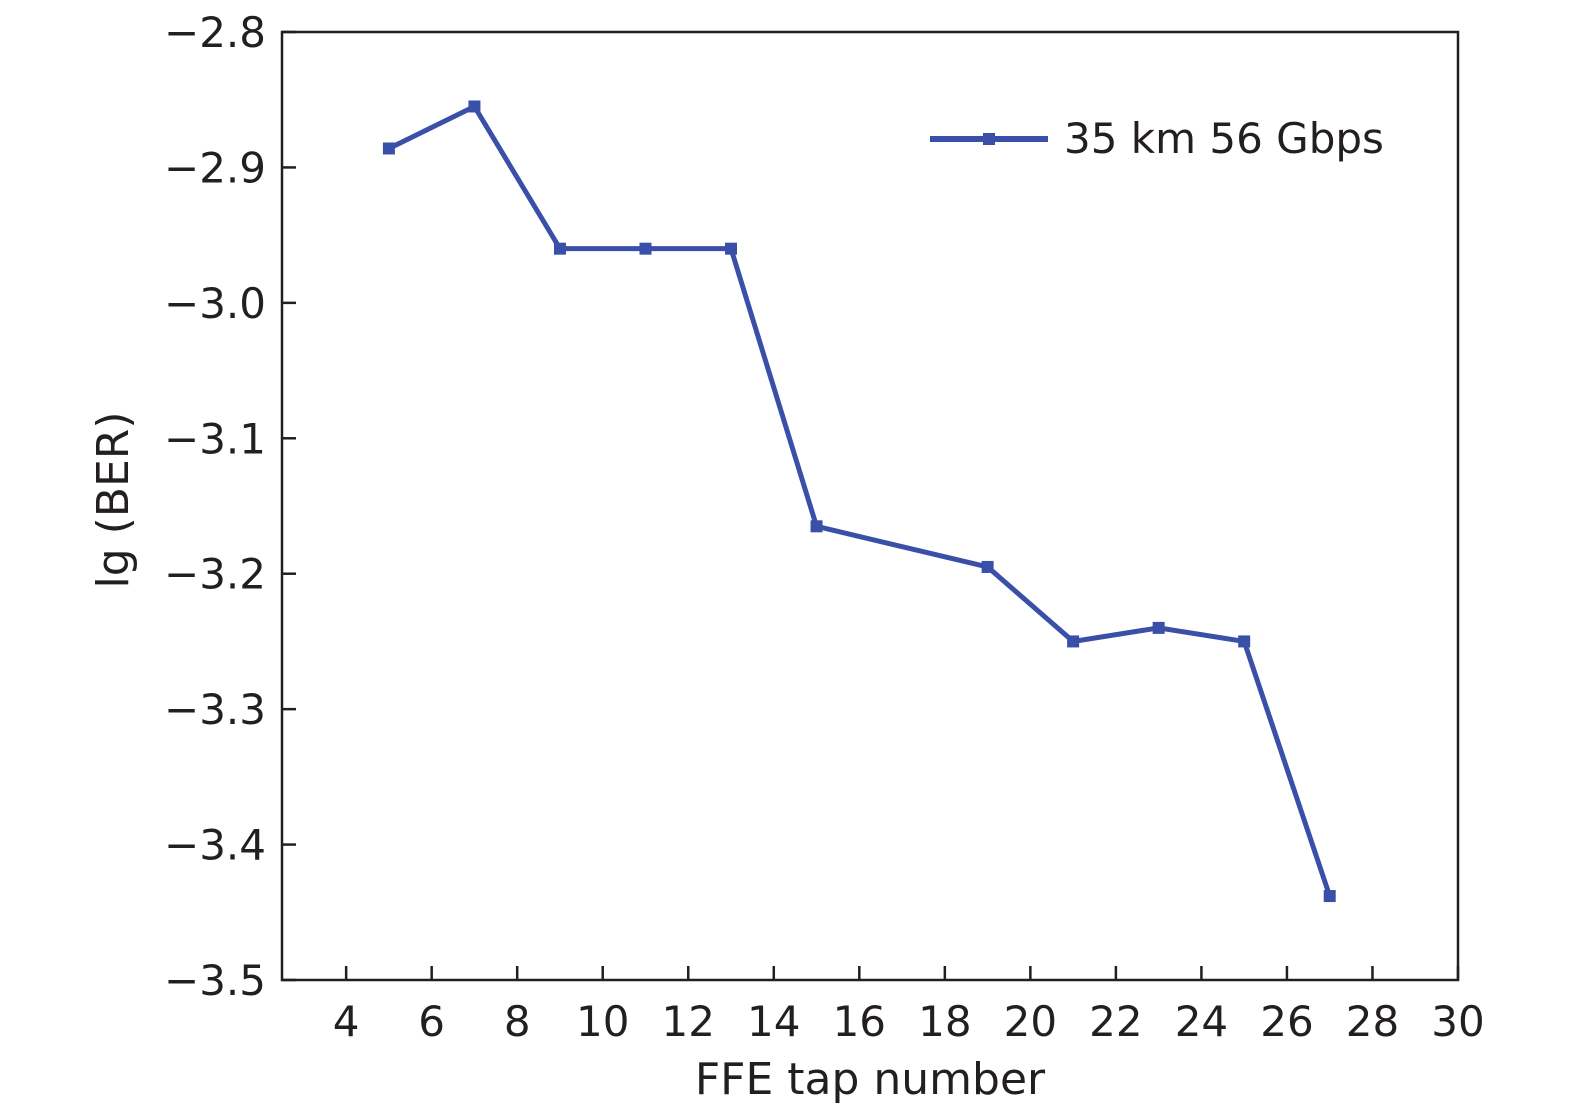 The width and height of the screenshot is (1575, 1118). I want to click on legend-marker, so click(989, 139).